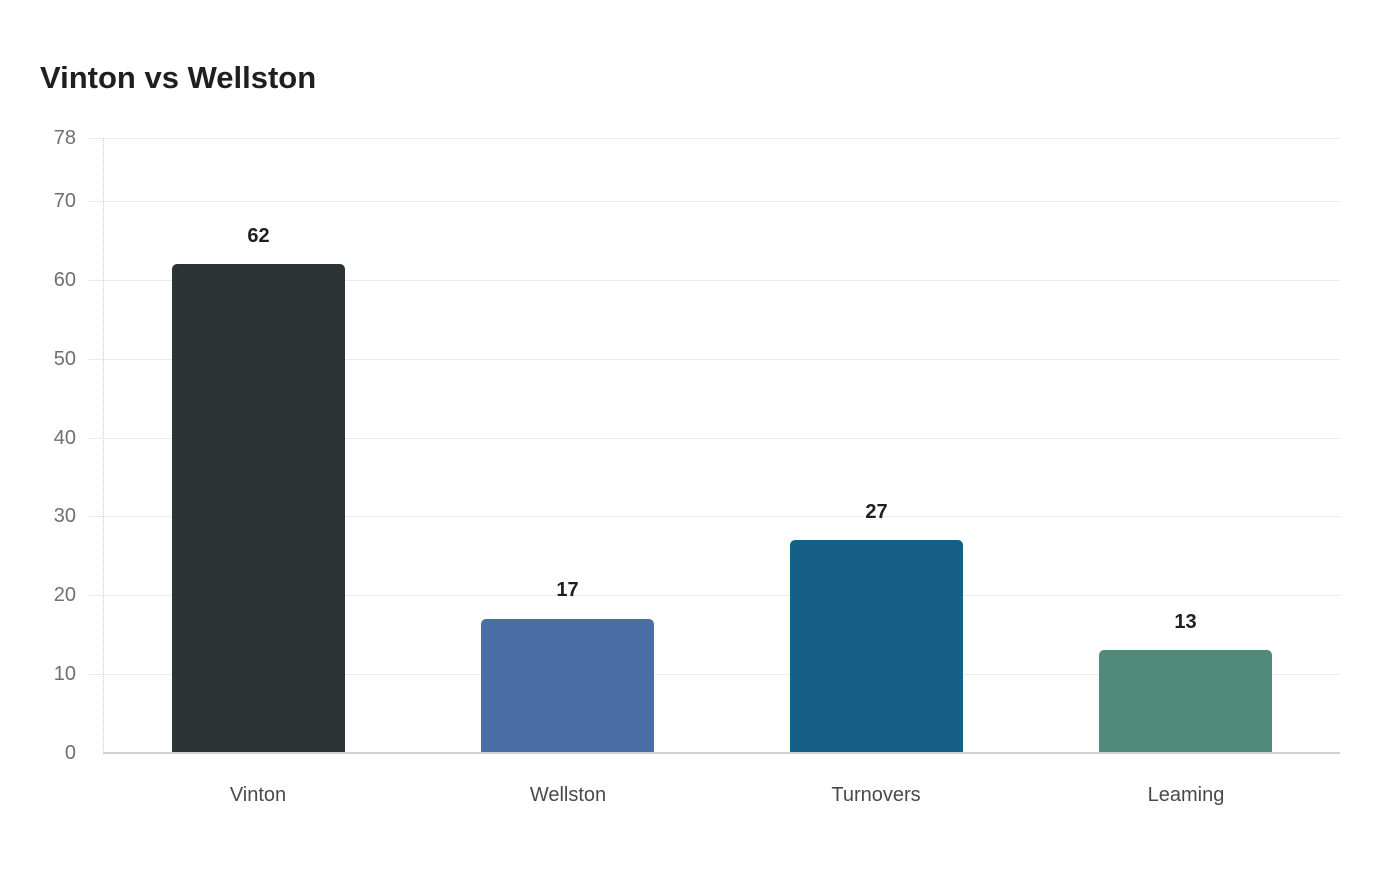 This screenshot has height=880, width=1400. Describe the element at coordinates (721, 753) in the screenshot. I see `x-axis-line` at that location.